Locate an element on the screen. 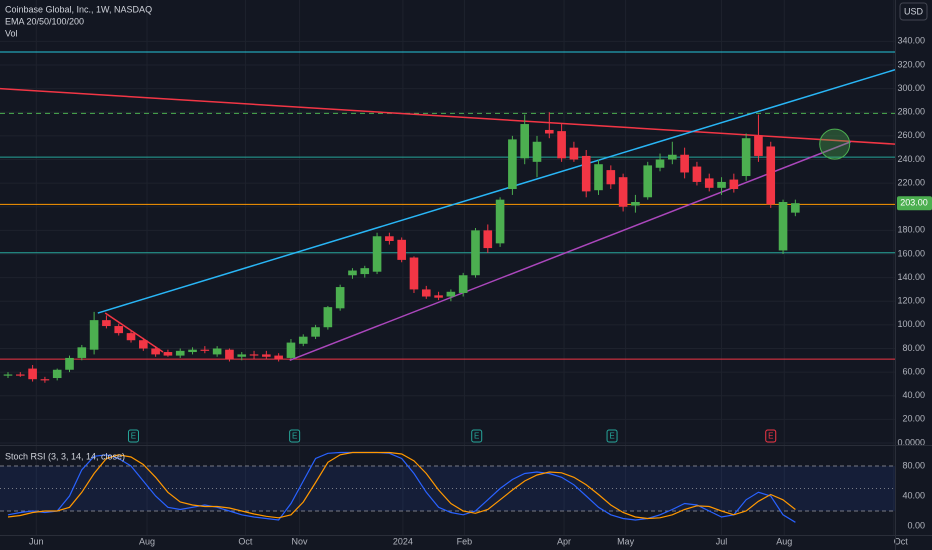  x-tick-label: Feb is located at coordinates (465, 541).